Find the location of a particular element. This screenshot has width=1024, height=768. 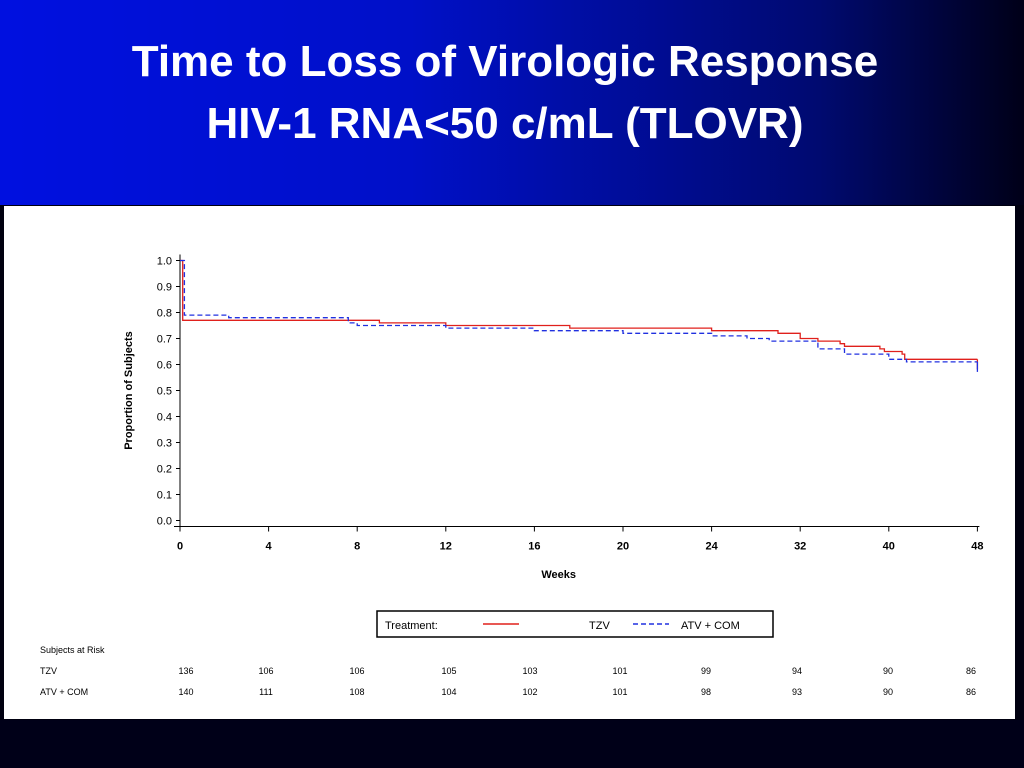

x-tick-label: 24 is located at coordinates (711, 547).